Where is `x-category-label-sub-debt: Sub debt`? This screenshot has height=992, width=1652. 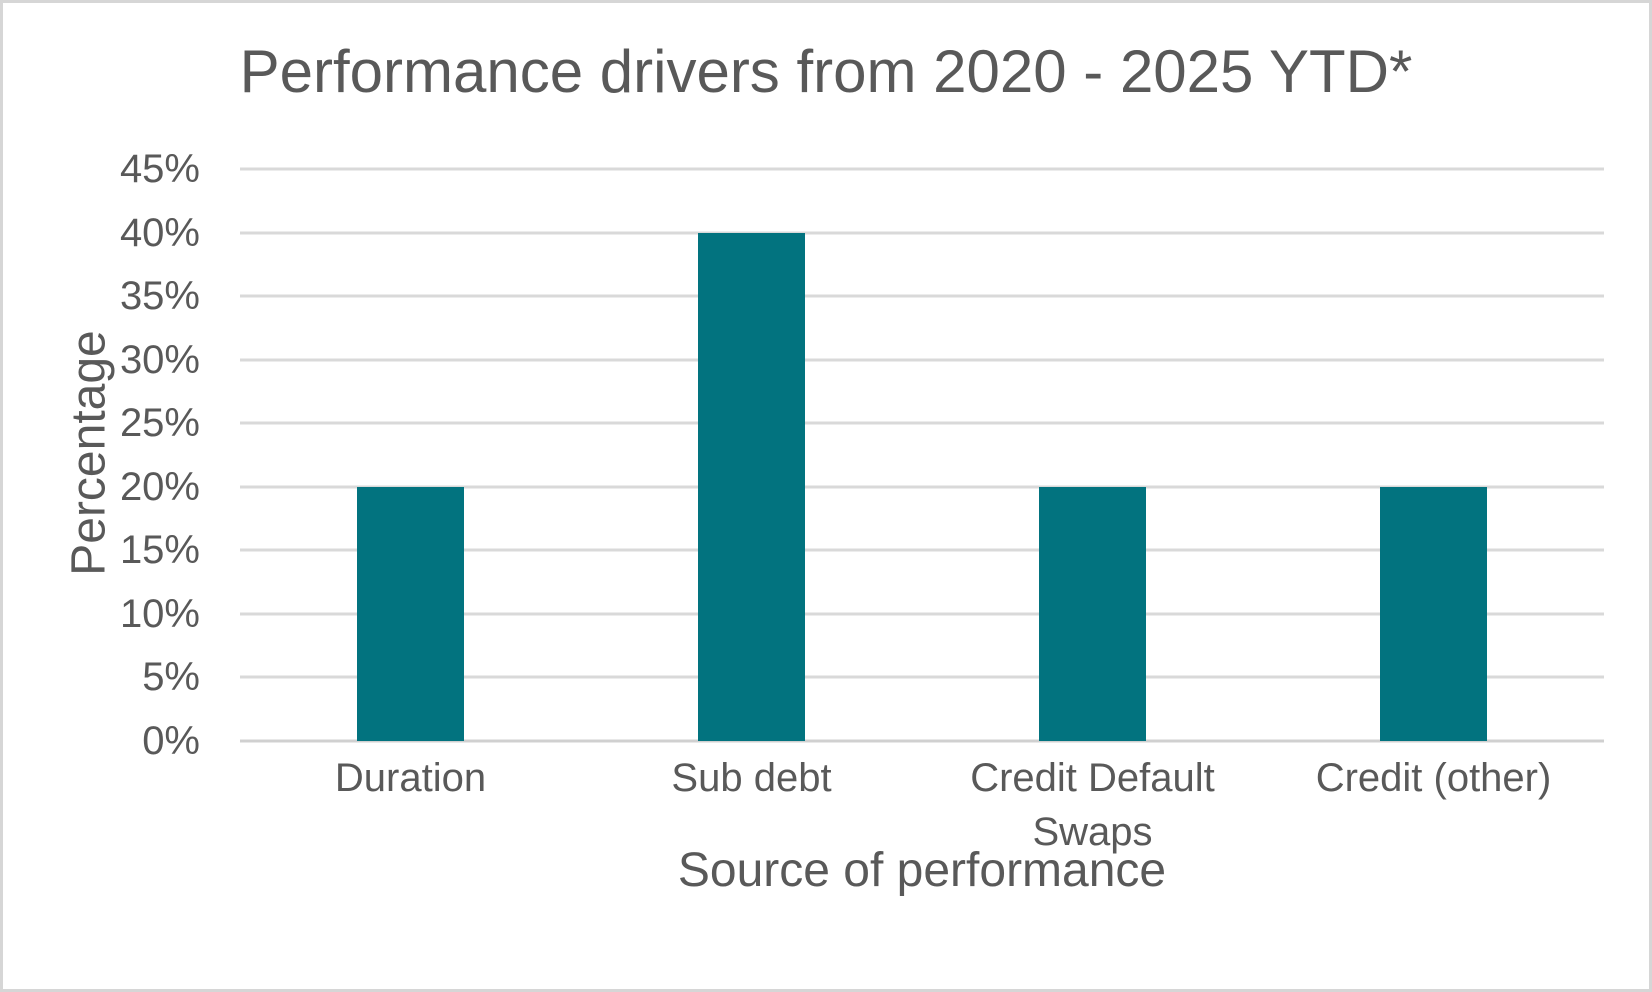
x-category-label-sub-debt: Sub debt is located at coordinates (751, 805).